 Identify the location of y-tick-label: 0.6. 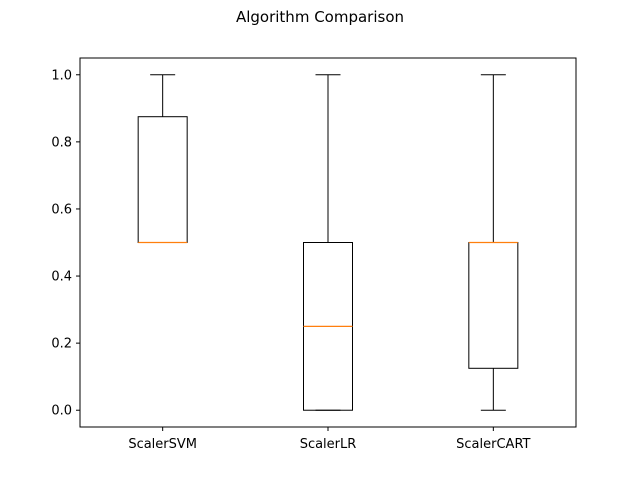
(61, 209).